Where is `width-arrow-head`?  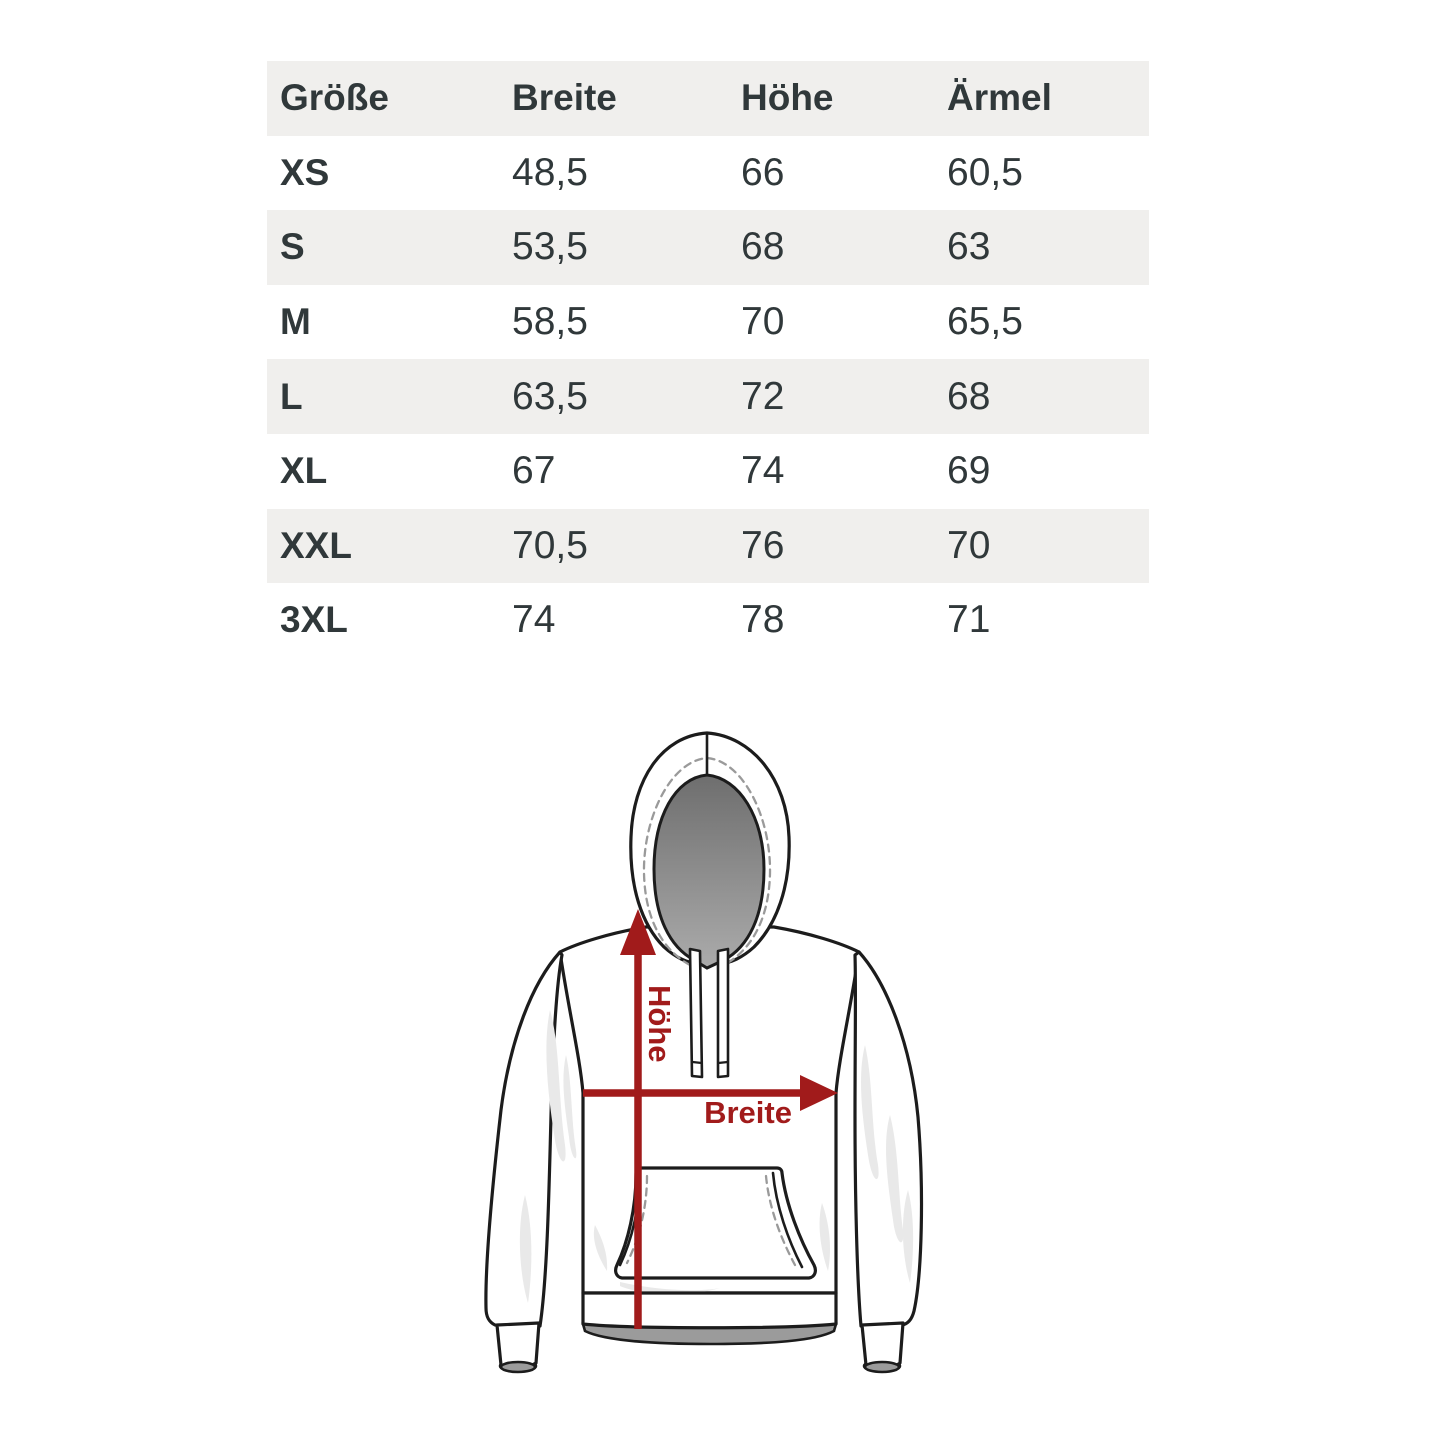
width-arrow-head is located at coordinates (819, 1093).